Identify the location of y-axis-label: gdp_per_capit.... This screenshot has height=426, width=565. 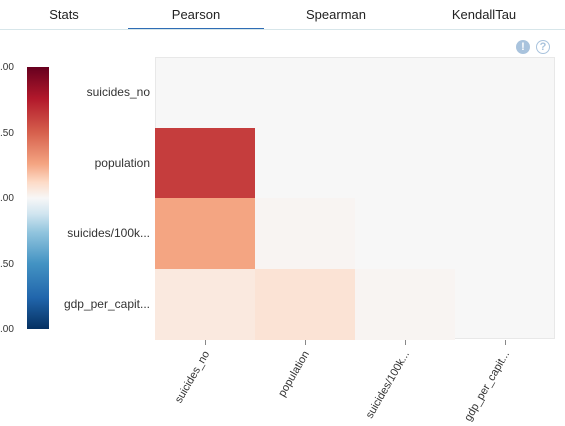
(106, 303).